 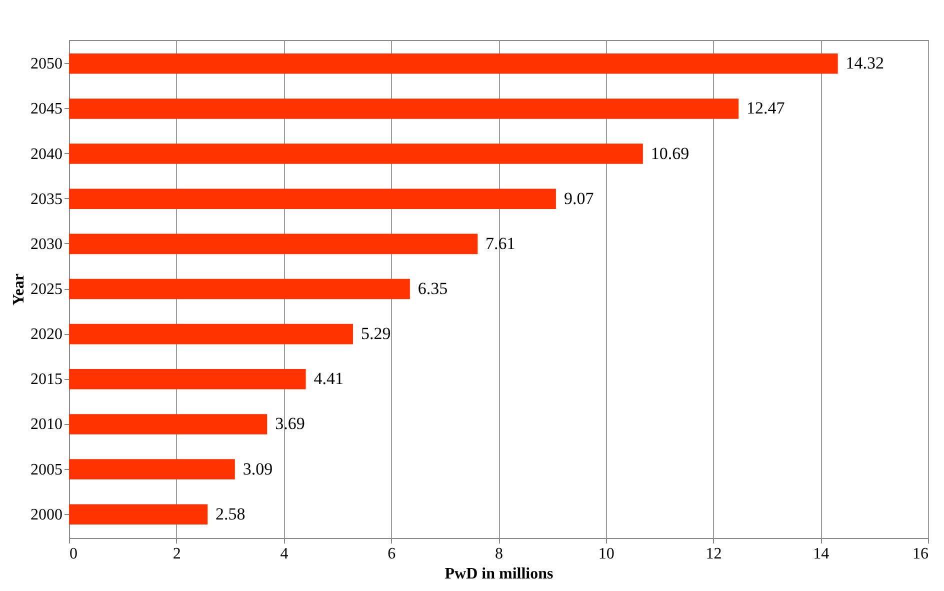 What do you see at coordinates (46, 379) in the screenshot?
I see `y-tick-label: 2015` at bounding box center [46, 379].